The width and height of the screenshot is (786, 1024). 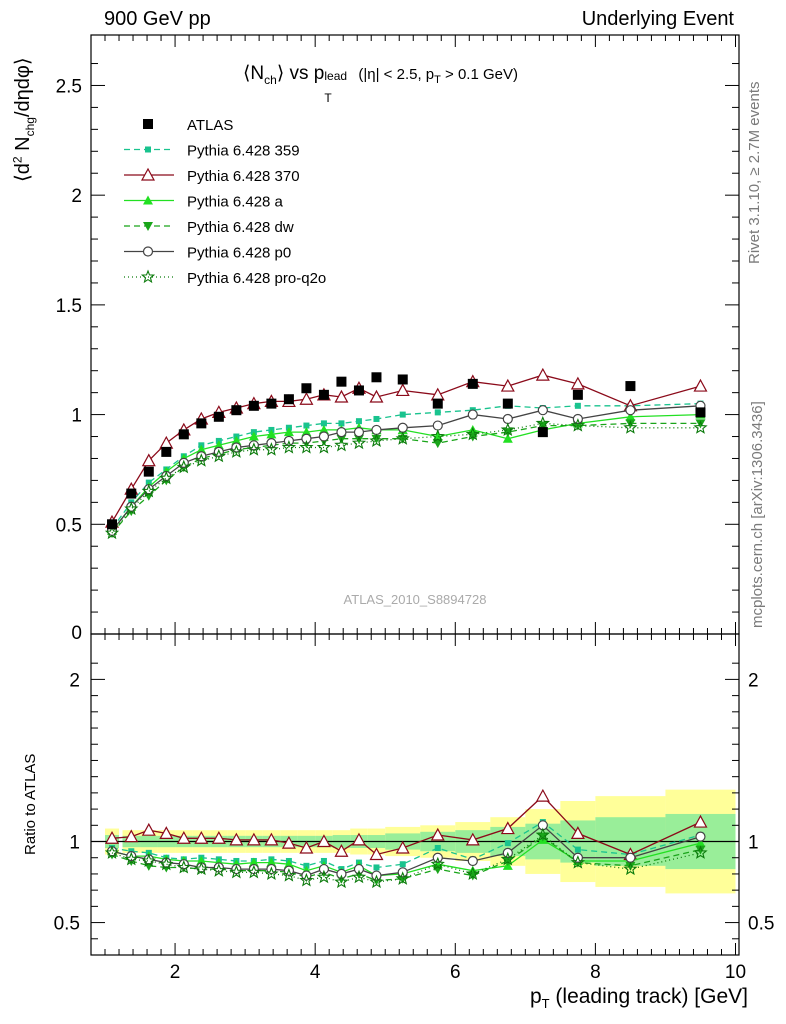 I want to click on y-tick-label: 2.5, so click(x=69, y=86).